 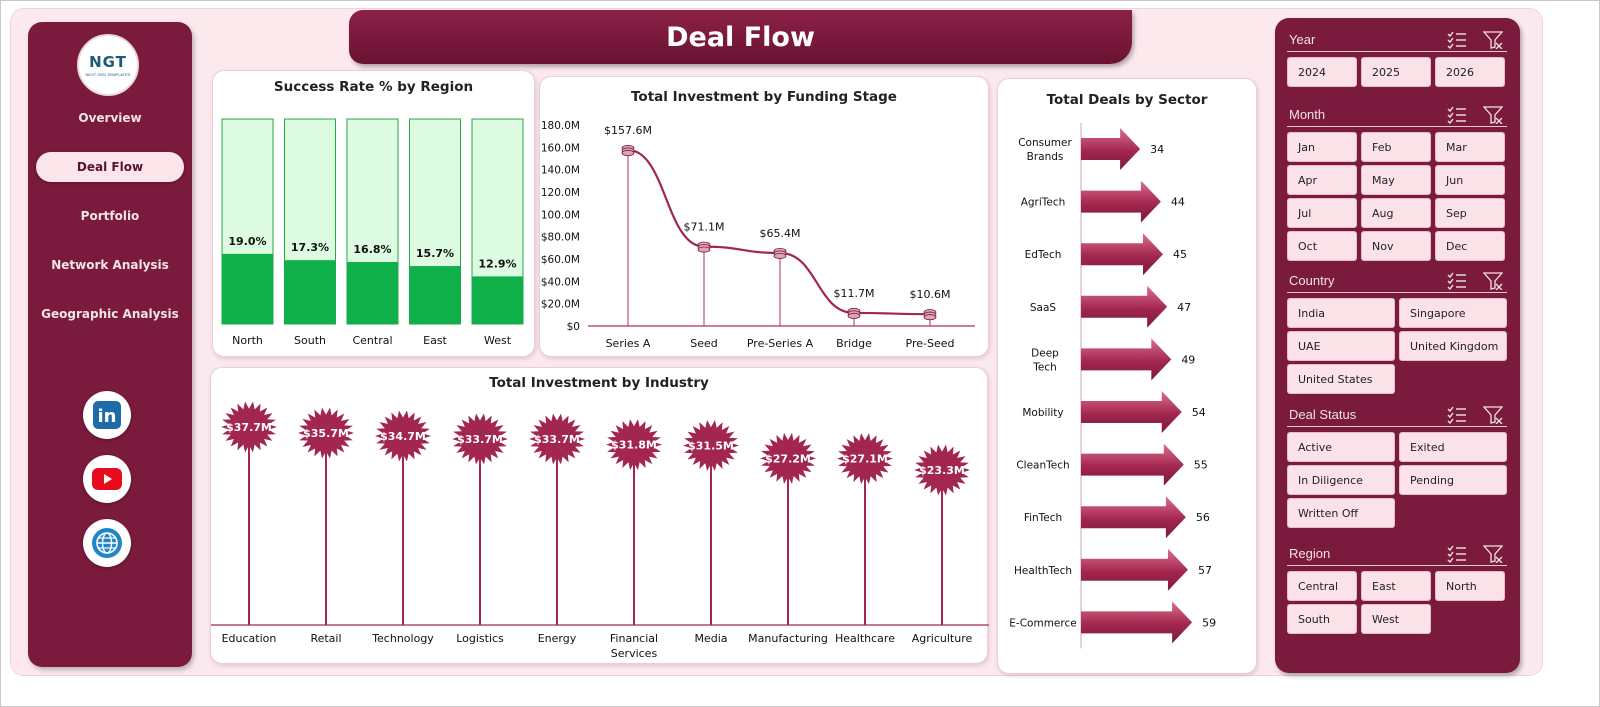 I want to click on nav-network-analysis: Network Analysis, so click(x=110, y=265).